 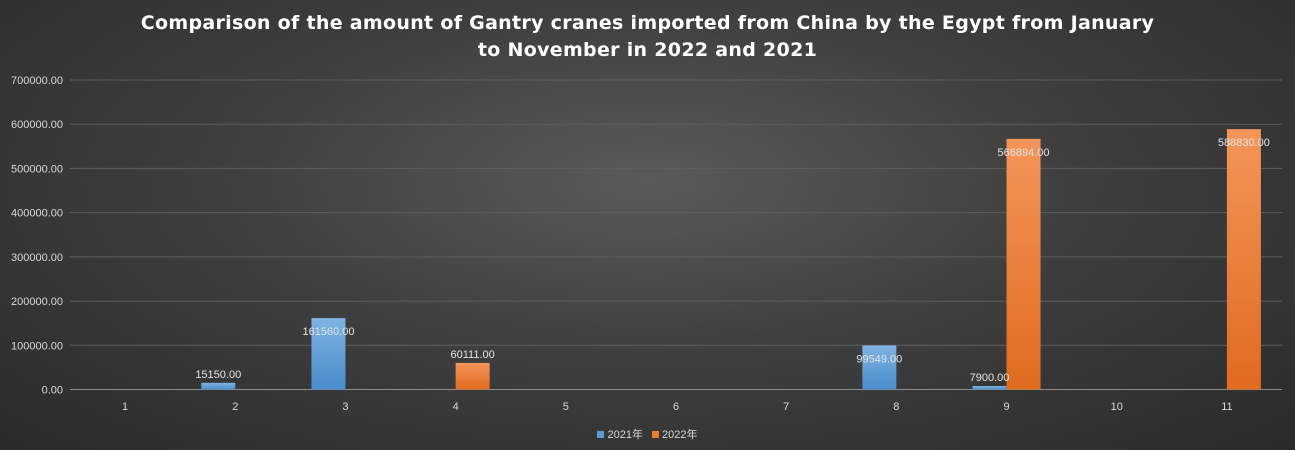 I want to click on legend-swatch-2021, so click(x=601, y=434).